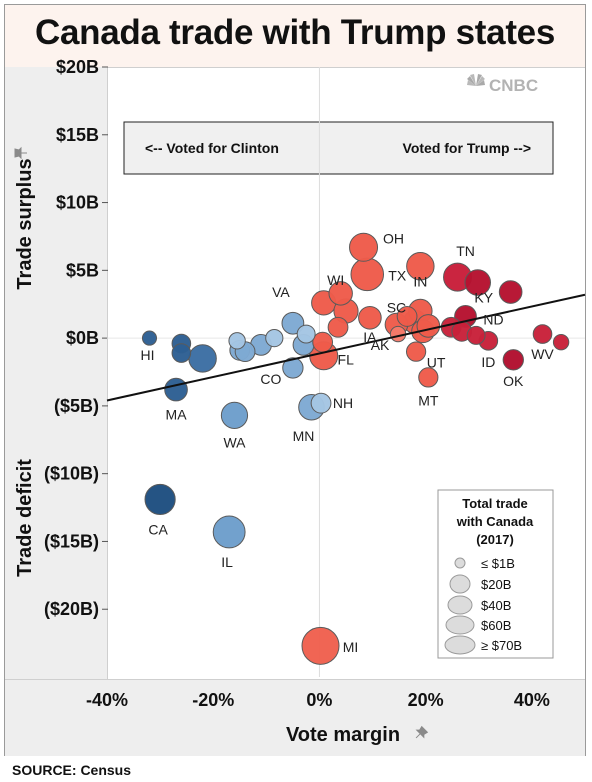 This screenshot has width=592, height=782. Describe the element at coordinates (177, 415) in the screenshot. I see `point-label: MA` at that location.